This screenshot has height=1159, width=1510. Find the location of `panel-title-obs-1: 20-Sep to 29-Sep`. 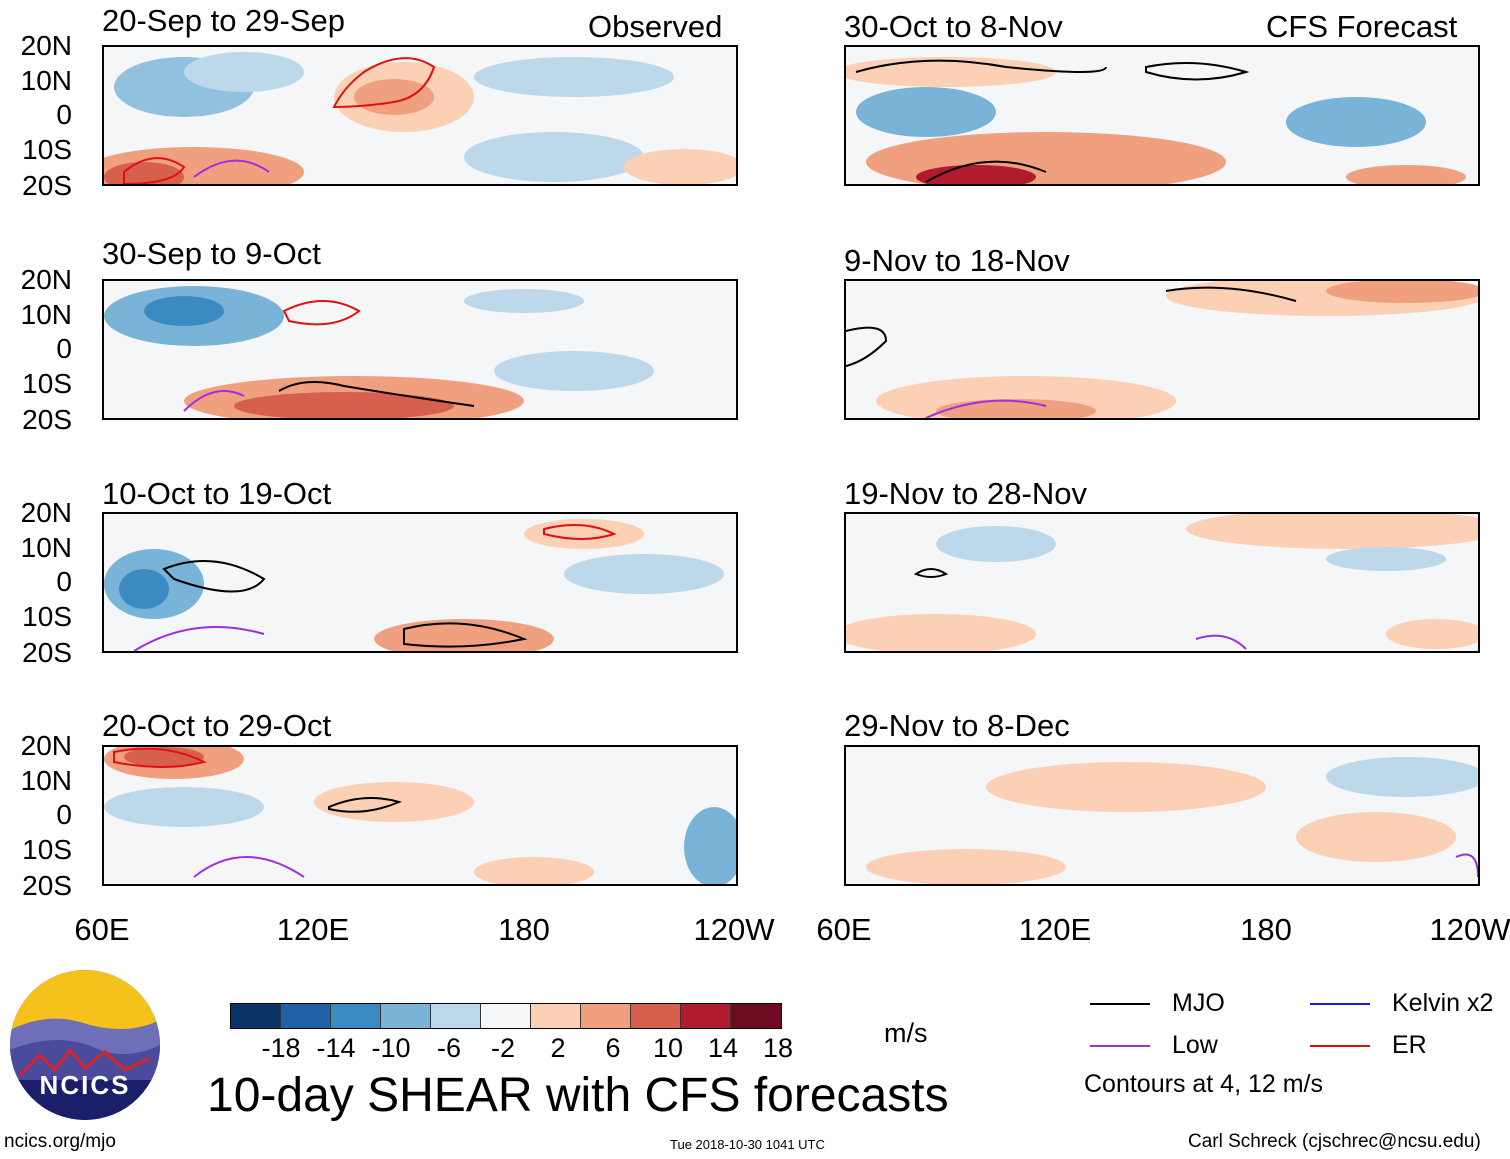

panel-title-obs-1: 20-Sep to 29-Sep is located at coordinates (224, 20).